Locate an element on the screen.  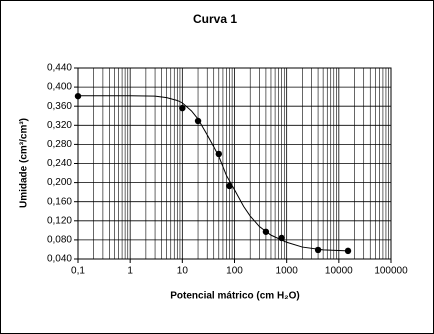
x-tick-label: 1000 is located at coordinates (287, 271).